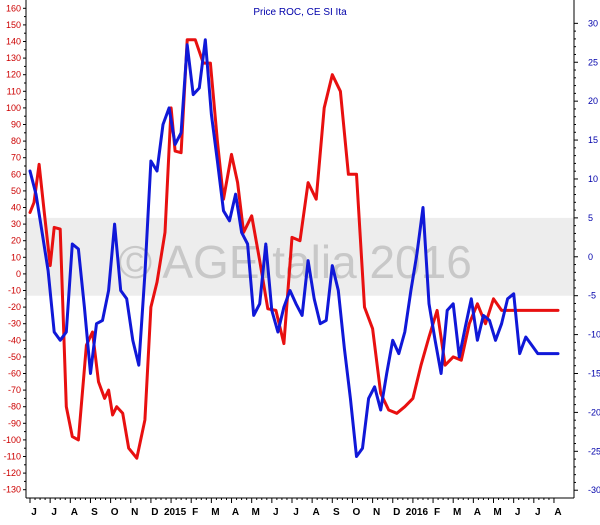 This screenshot has height=525, width=600. Describe the element at coordinates (590, 218) in the screenshot. I see `right-tick-label: 5` at that location.